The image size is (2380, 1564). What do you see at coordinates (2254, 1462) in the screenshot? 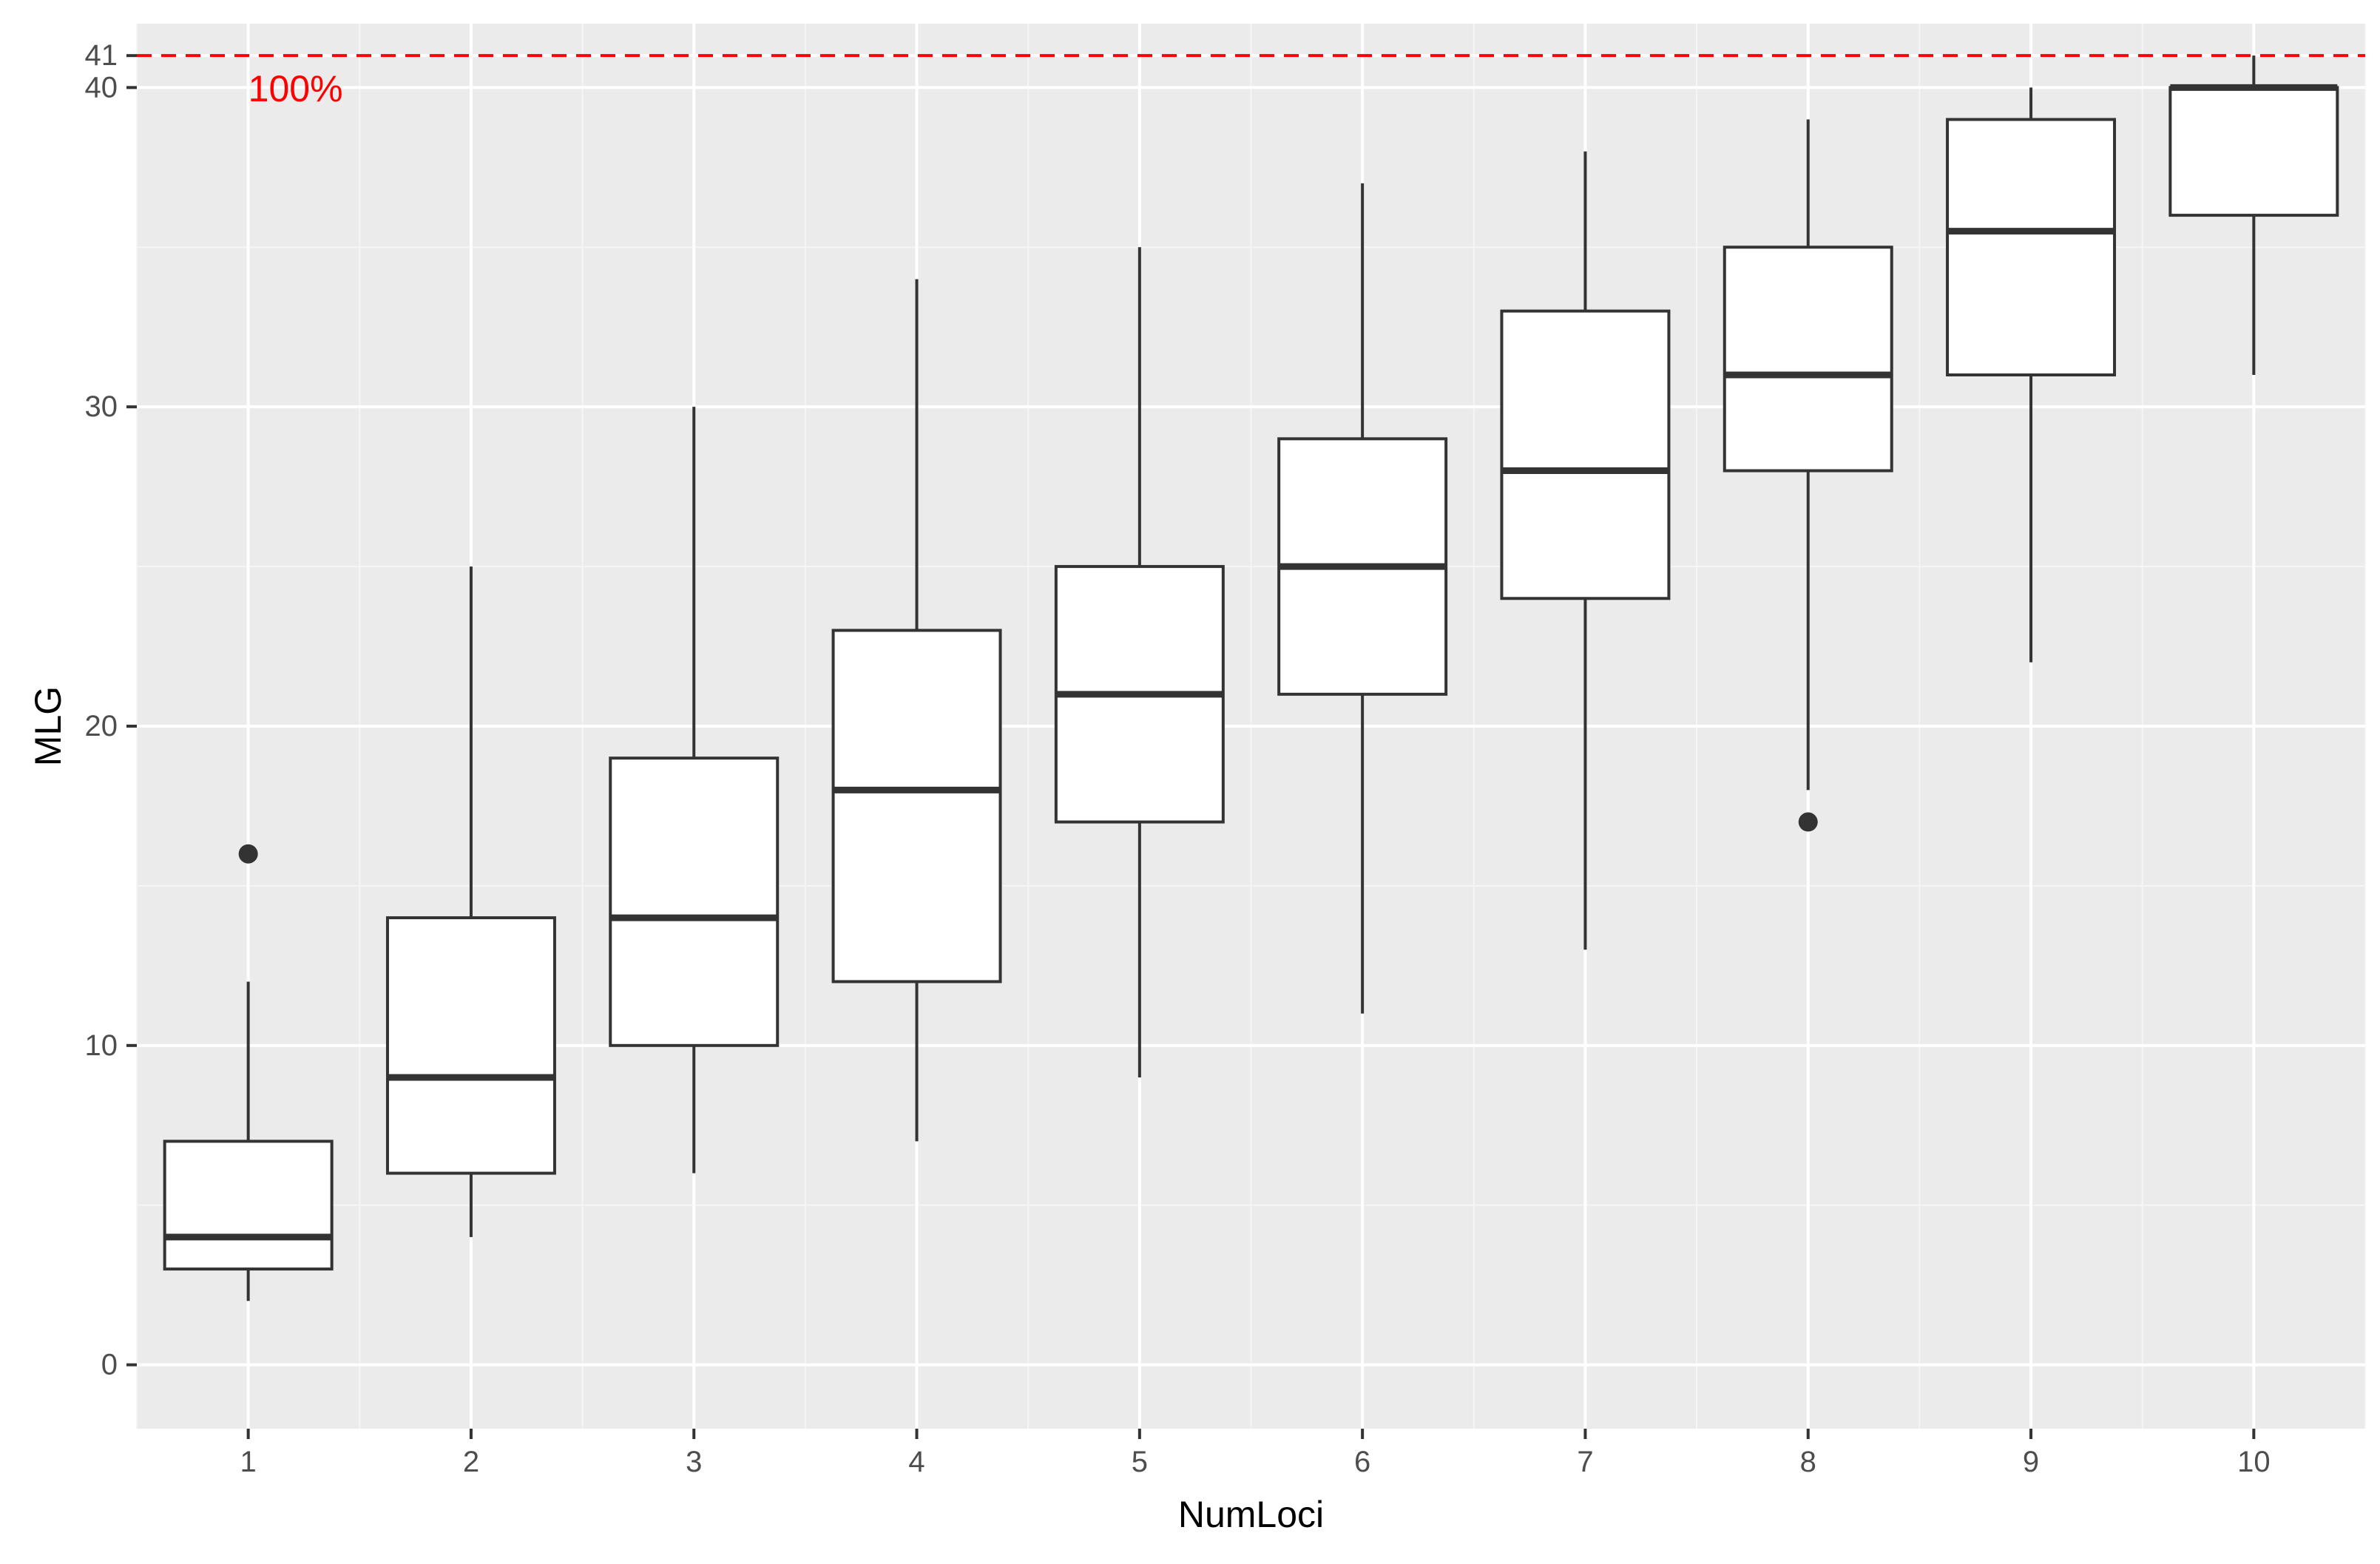
I see `x-tick-label: 10` at bounding box center [2254, 1462].